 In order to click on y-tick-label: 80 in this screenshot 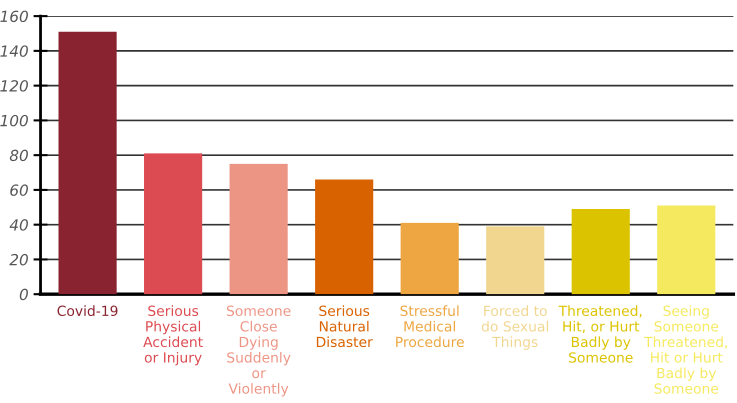, I will do `click(19, 156)`.